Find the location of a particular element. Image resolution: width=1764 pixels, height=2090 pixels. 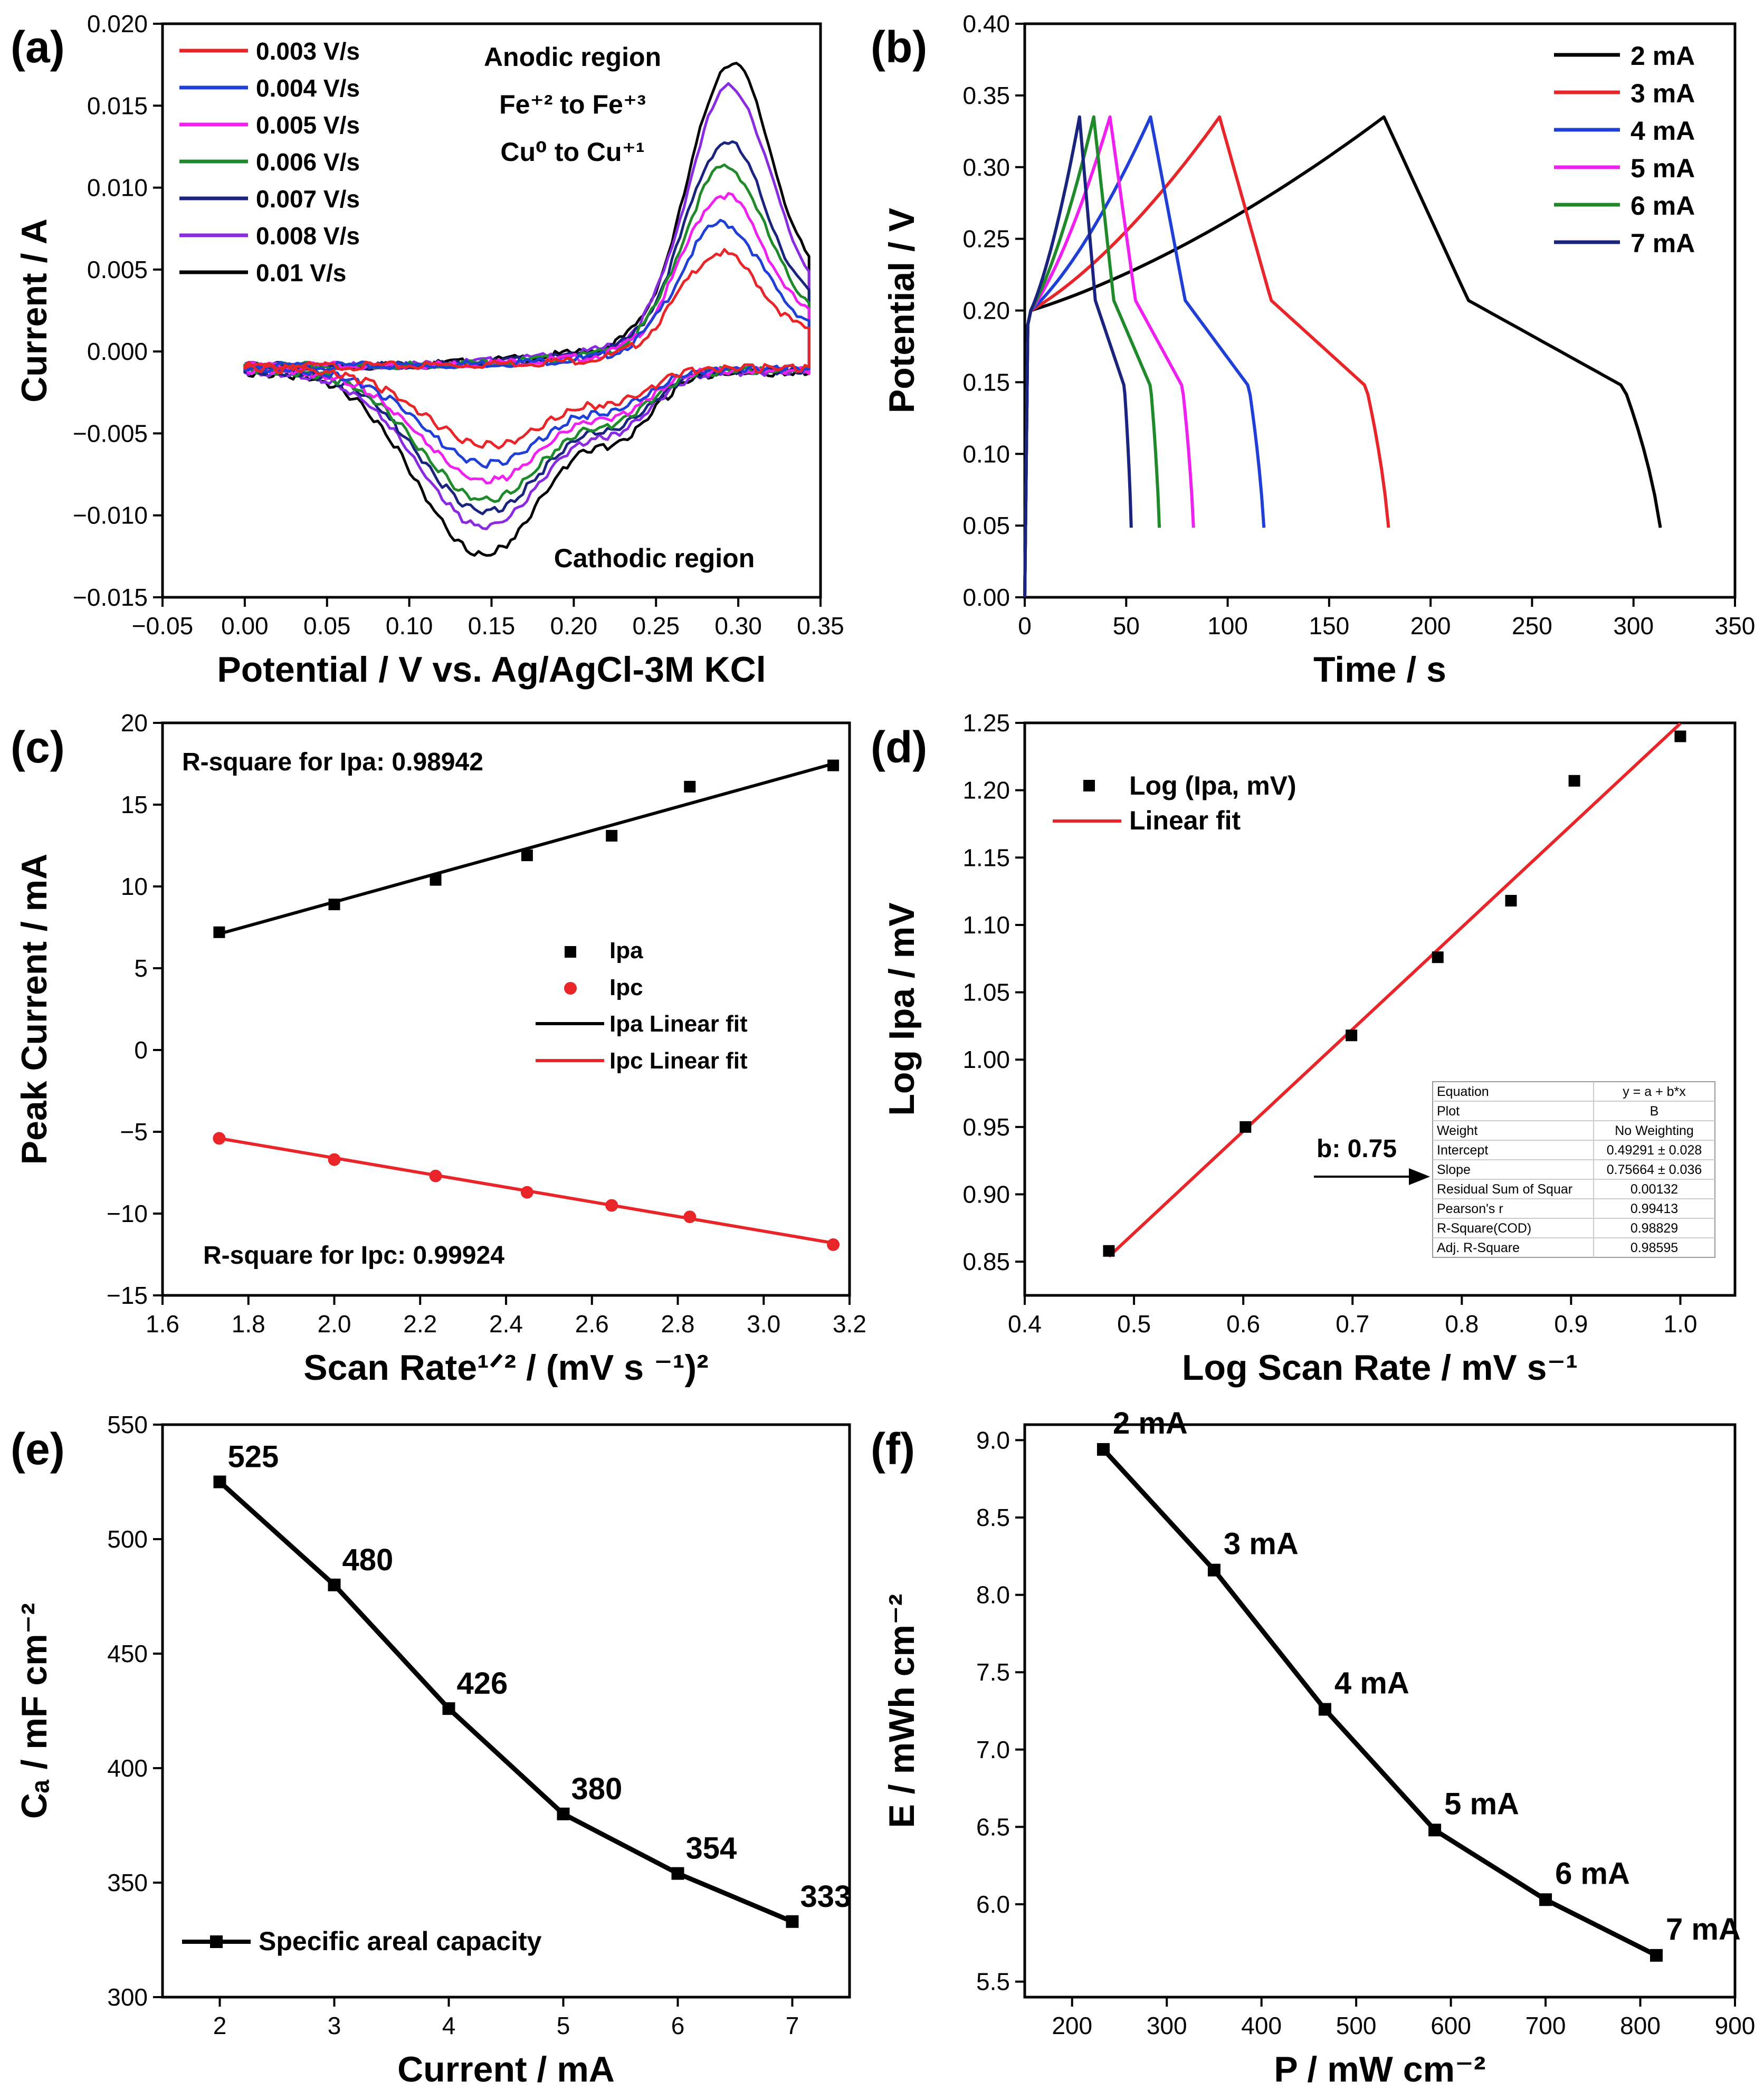

legend-label: Specific areal capacity is located at coordinates (401, 1941).